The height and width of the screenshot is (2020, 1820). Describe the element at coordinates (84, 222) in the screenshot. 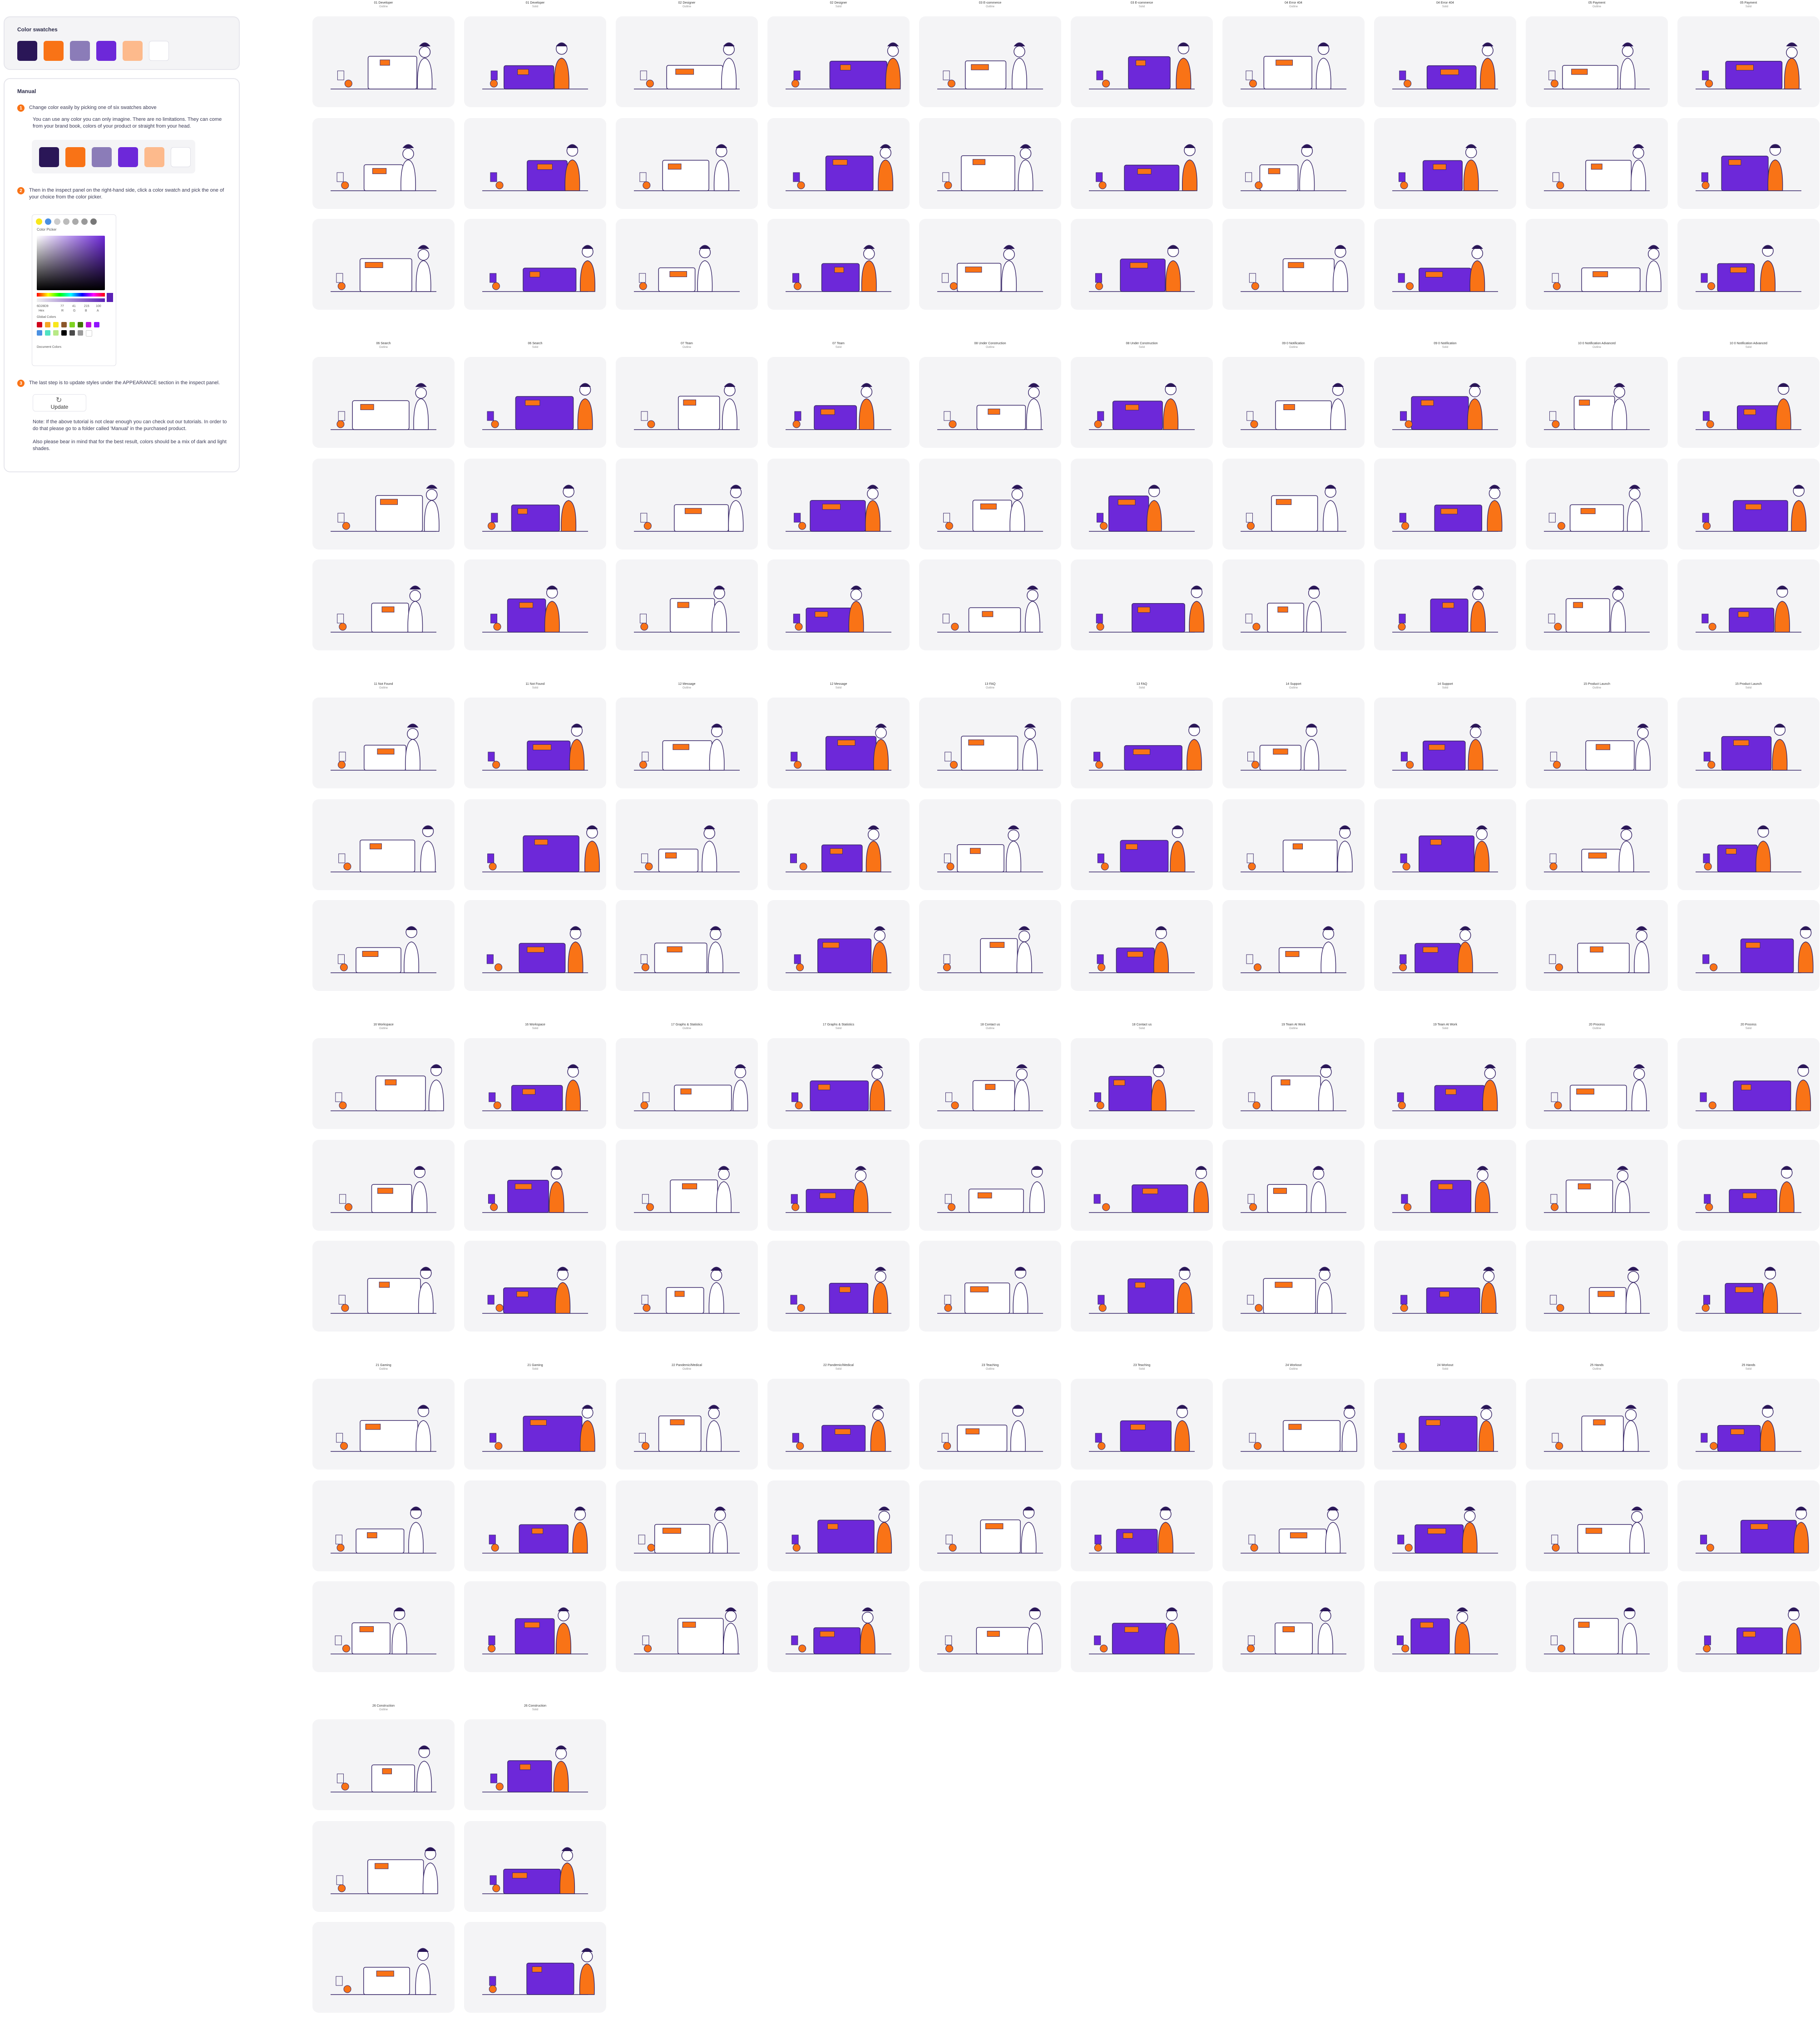

I see `image-fill-icon` at that location.